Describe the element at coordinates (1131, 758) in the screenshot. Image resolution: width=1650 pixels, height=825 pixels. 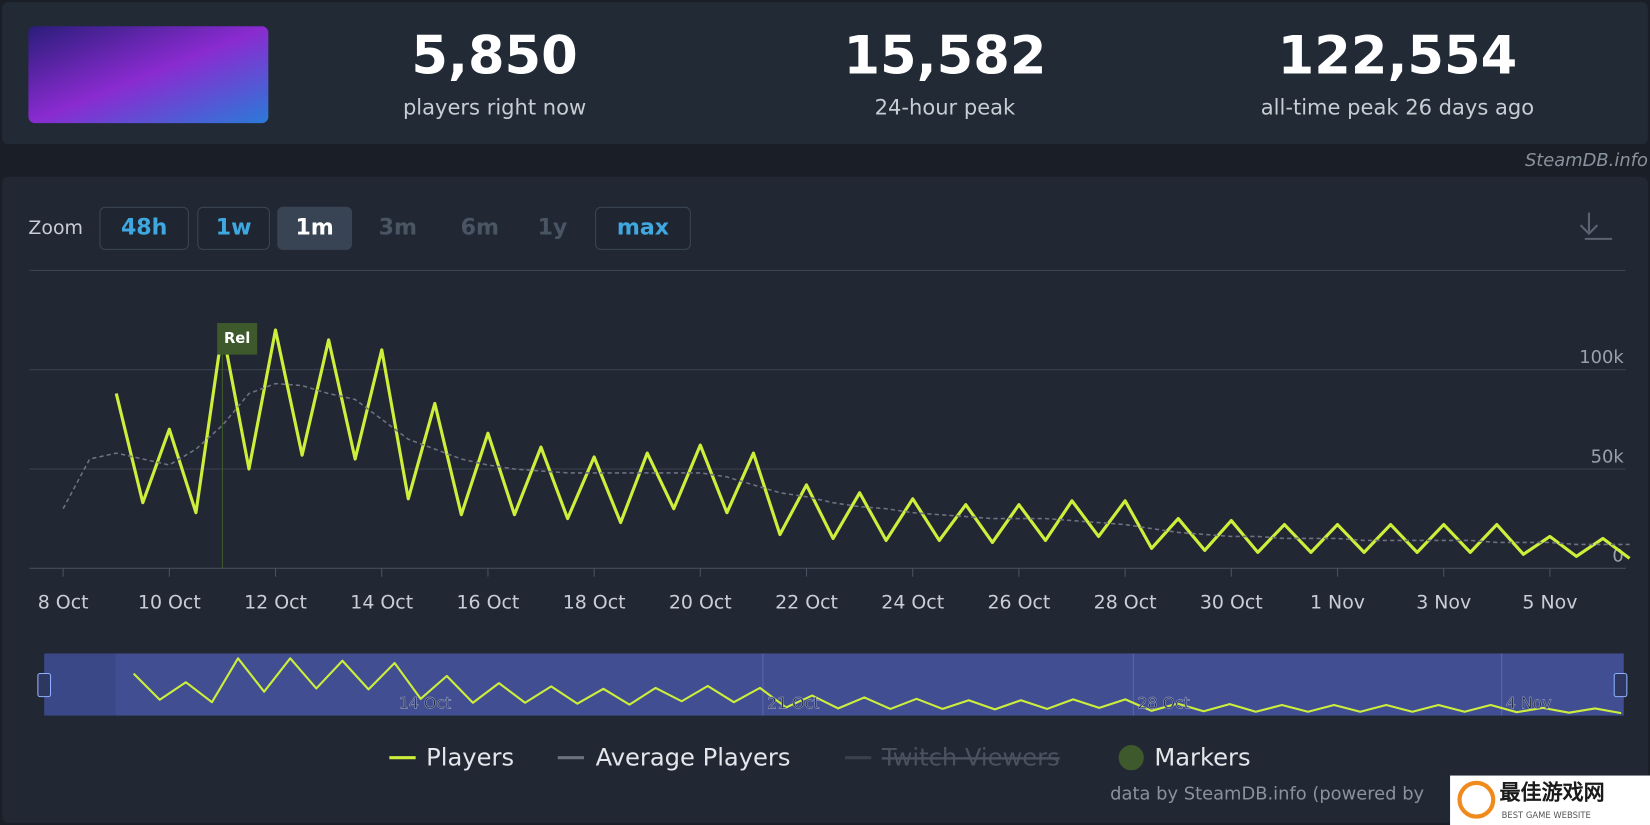
I see `legend-swatch` at that location.